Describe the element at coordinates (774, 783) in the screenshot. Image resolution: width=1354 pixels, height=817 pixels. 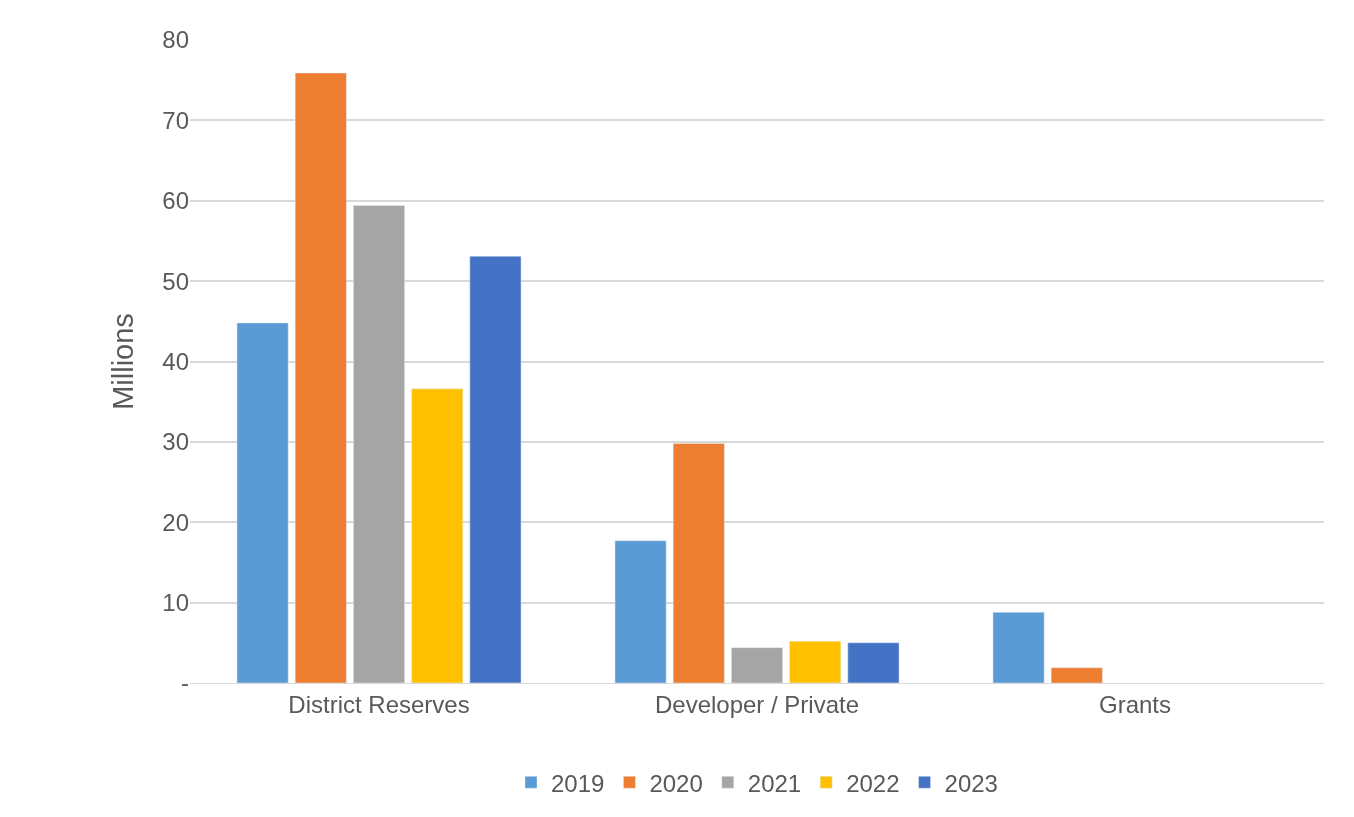
I see `legend-label: 2021` at that location.